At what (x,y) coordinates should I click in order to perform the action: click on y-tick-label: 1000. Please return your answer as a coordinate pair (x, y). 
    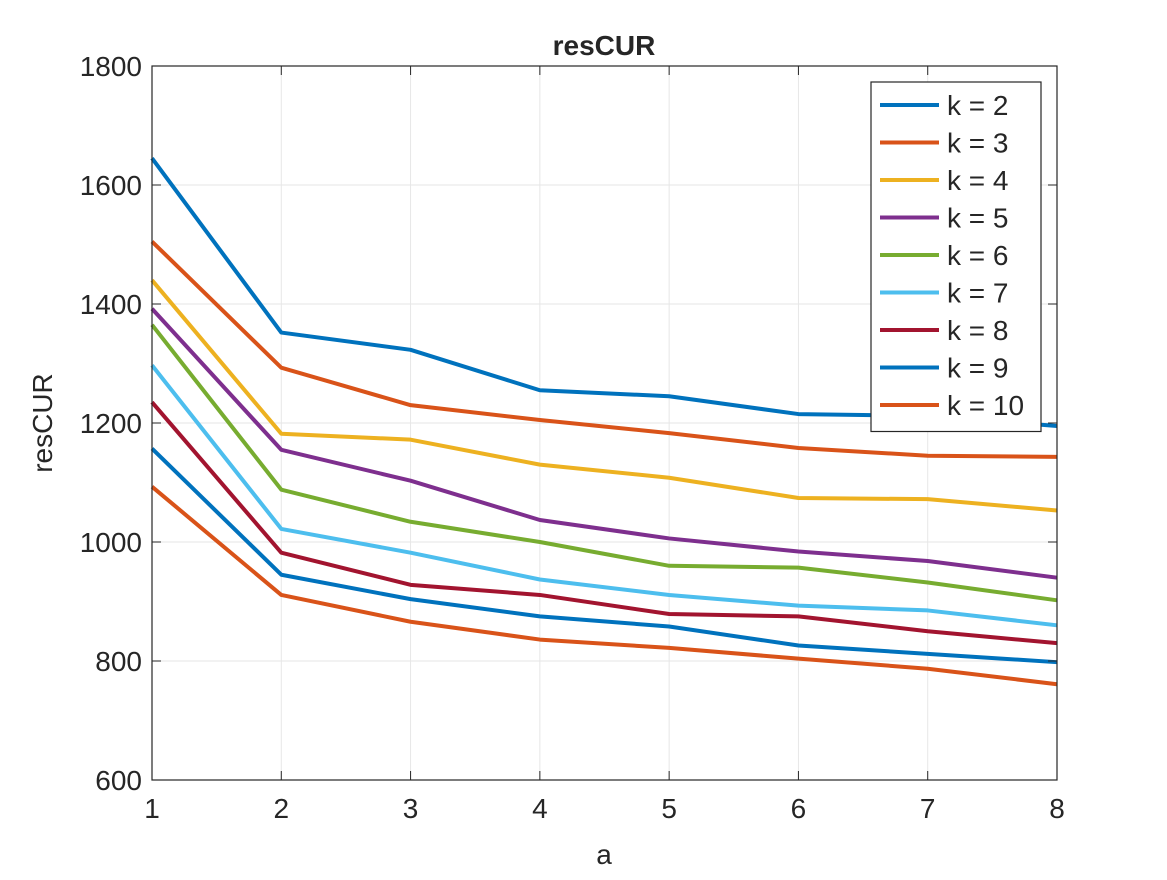
    Looking at the image, I should click on (111, 542).